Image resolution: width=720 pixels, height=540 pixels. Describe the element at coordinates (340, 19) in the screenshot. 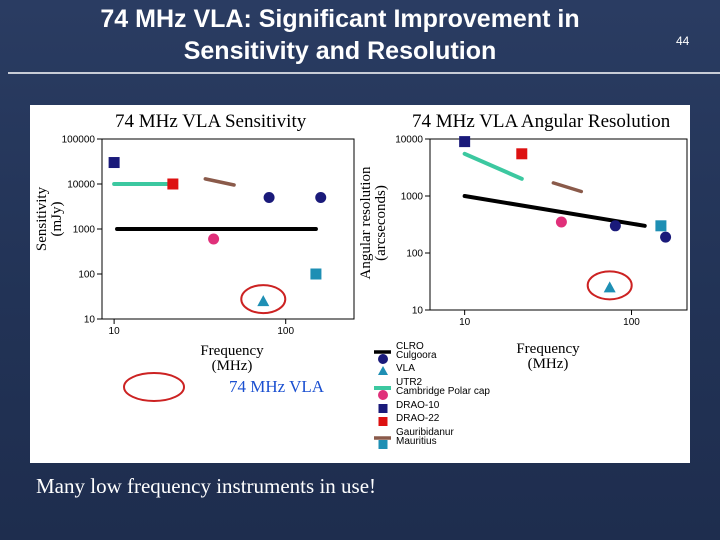

I see `slide-title-line-1: 74 MHz VLA: Significant Improvement in` at that location.